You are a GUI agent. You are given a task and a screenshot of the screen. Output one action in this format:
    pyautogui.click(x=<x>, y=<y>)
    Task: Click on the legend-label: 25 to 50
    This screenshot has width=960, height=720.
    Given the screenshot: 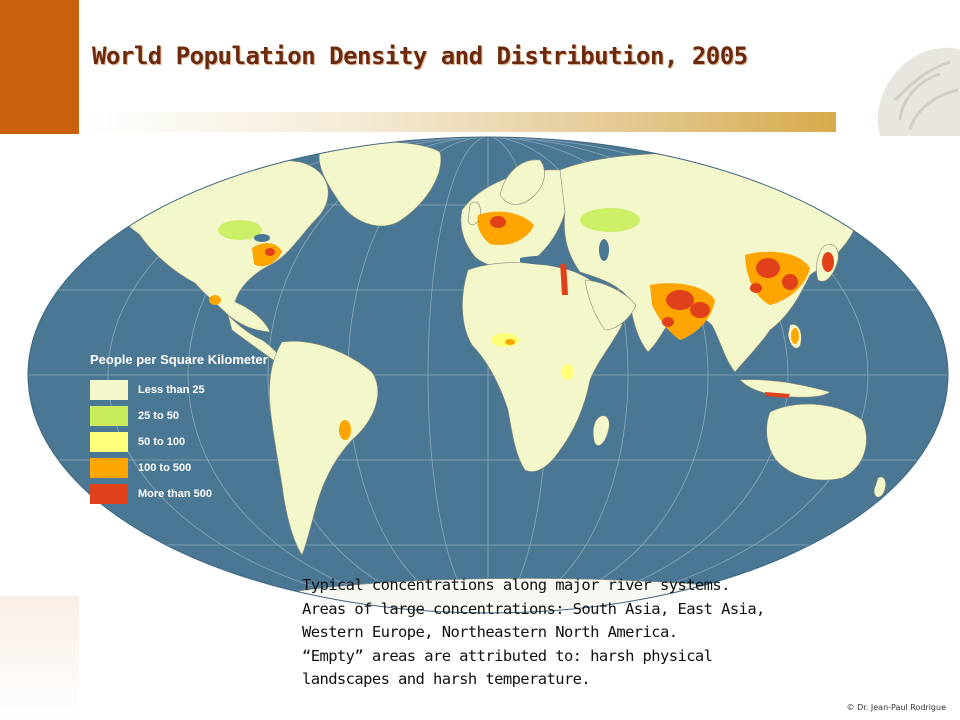 What is the action you would take?
    pyautogui.click(x=158, y=416)
    